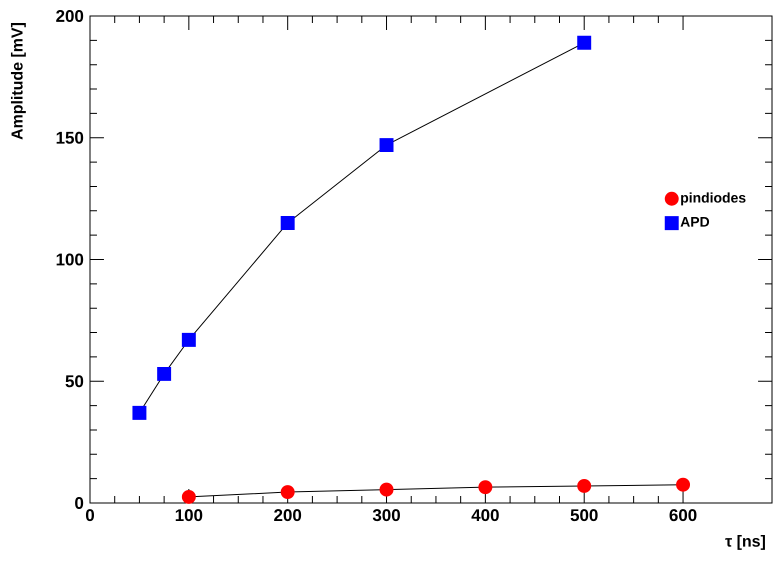 The height and width of the screenshot is (573, 777). What do you see at coordinates (70, 260) in the screenshot?
I see `y-tick-label: 100` at bounding box center [70, 260].